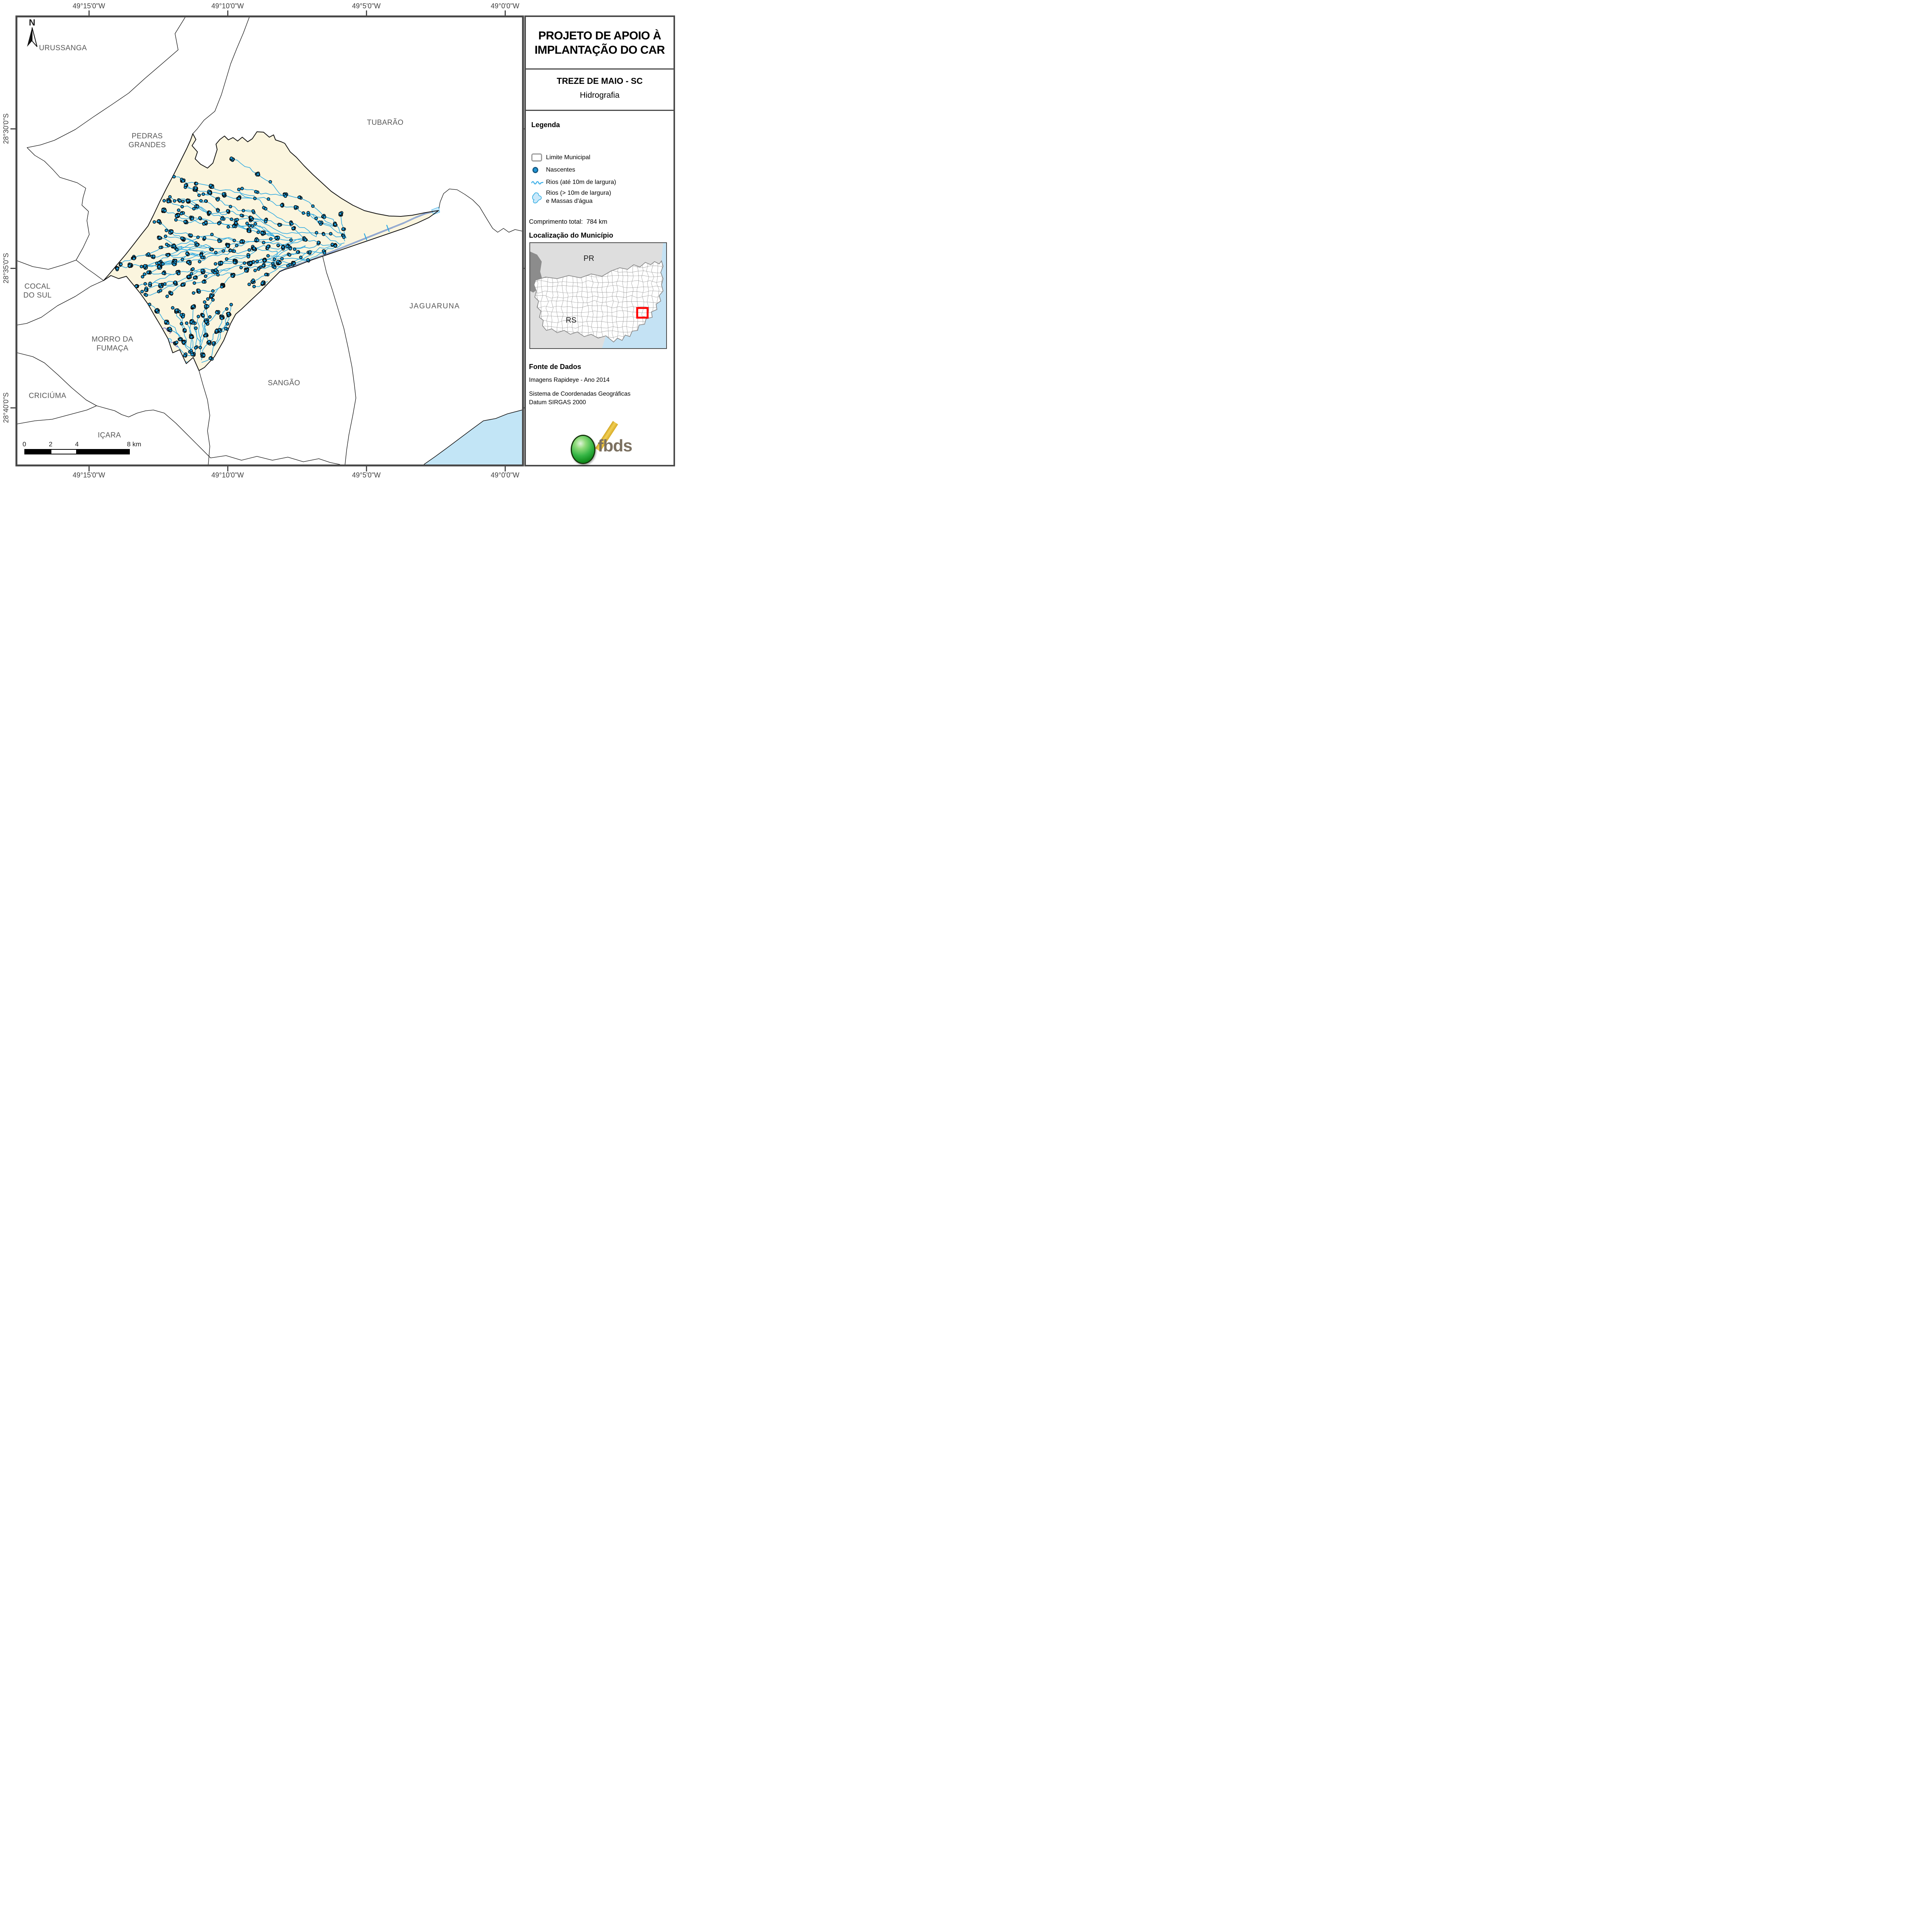 Image resolution: width=1932 pixels, height=1919 pixels. I want to click on lat-label-2: 28°35'0"S, so click(6, 268).